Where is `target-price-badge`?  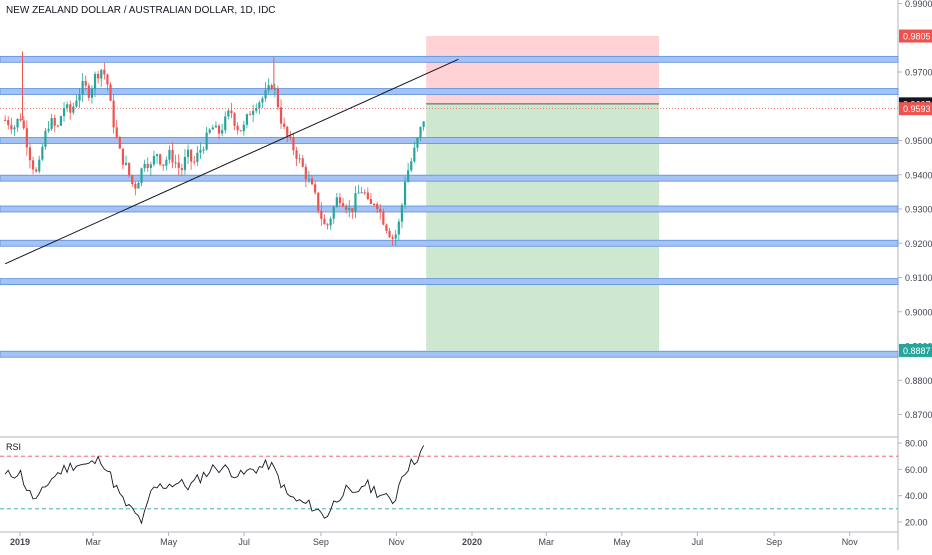 target-price-badge is located at coordinates (915, 350).